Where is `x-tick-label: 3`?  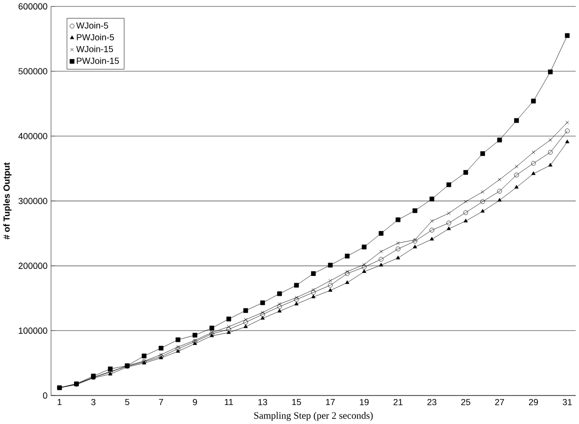 x-tick-label: 3 is located at coordinates (93, 402).